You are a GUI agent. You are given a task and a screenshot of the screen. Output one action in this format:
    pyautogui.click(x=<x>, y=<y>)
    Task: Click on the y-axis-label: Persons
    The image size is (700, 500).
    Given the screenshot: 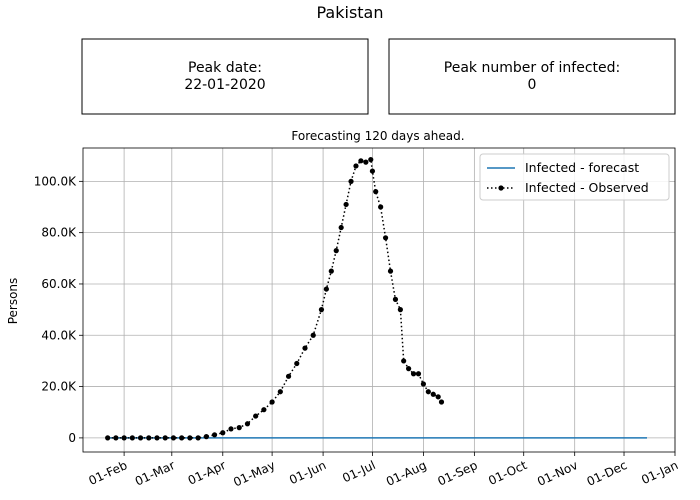 What is the action you would take?
    pyautogui.click(x=13, y=301)
    